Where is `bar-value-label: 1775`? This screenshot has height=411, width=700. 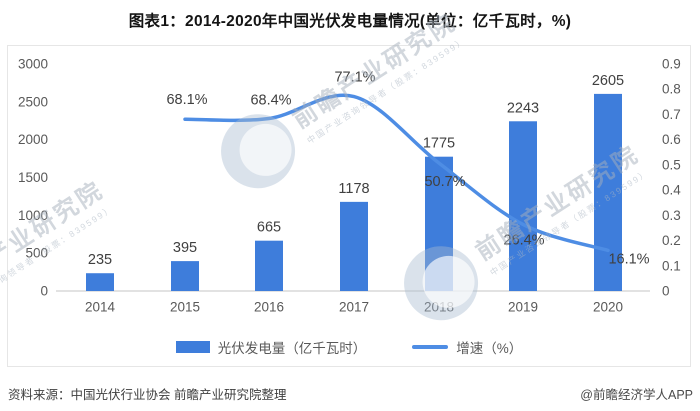
bar-value-label: 1775 is located at coordinates (439, 144).